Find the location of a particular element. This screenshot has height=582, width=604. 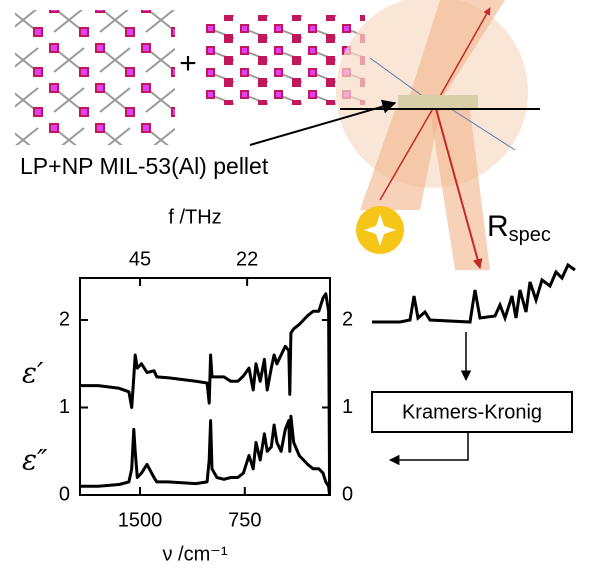

pointer is located at coordinates (323, 122).